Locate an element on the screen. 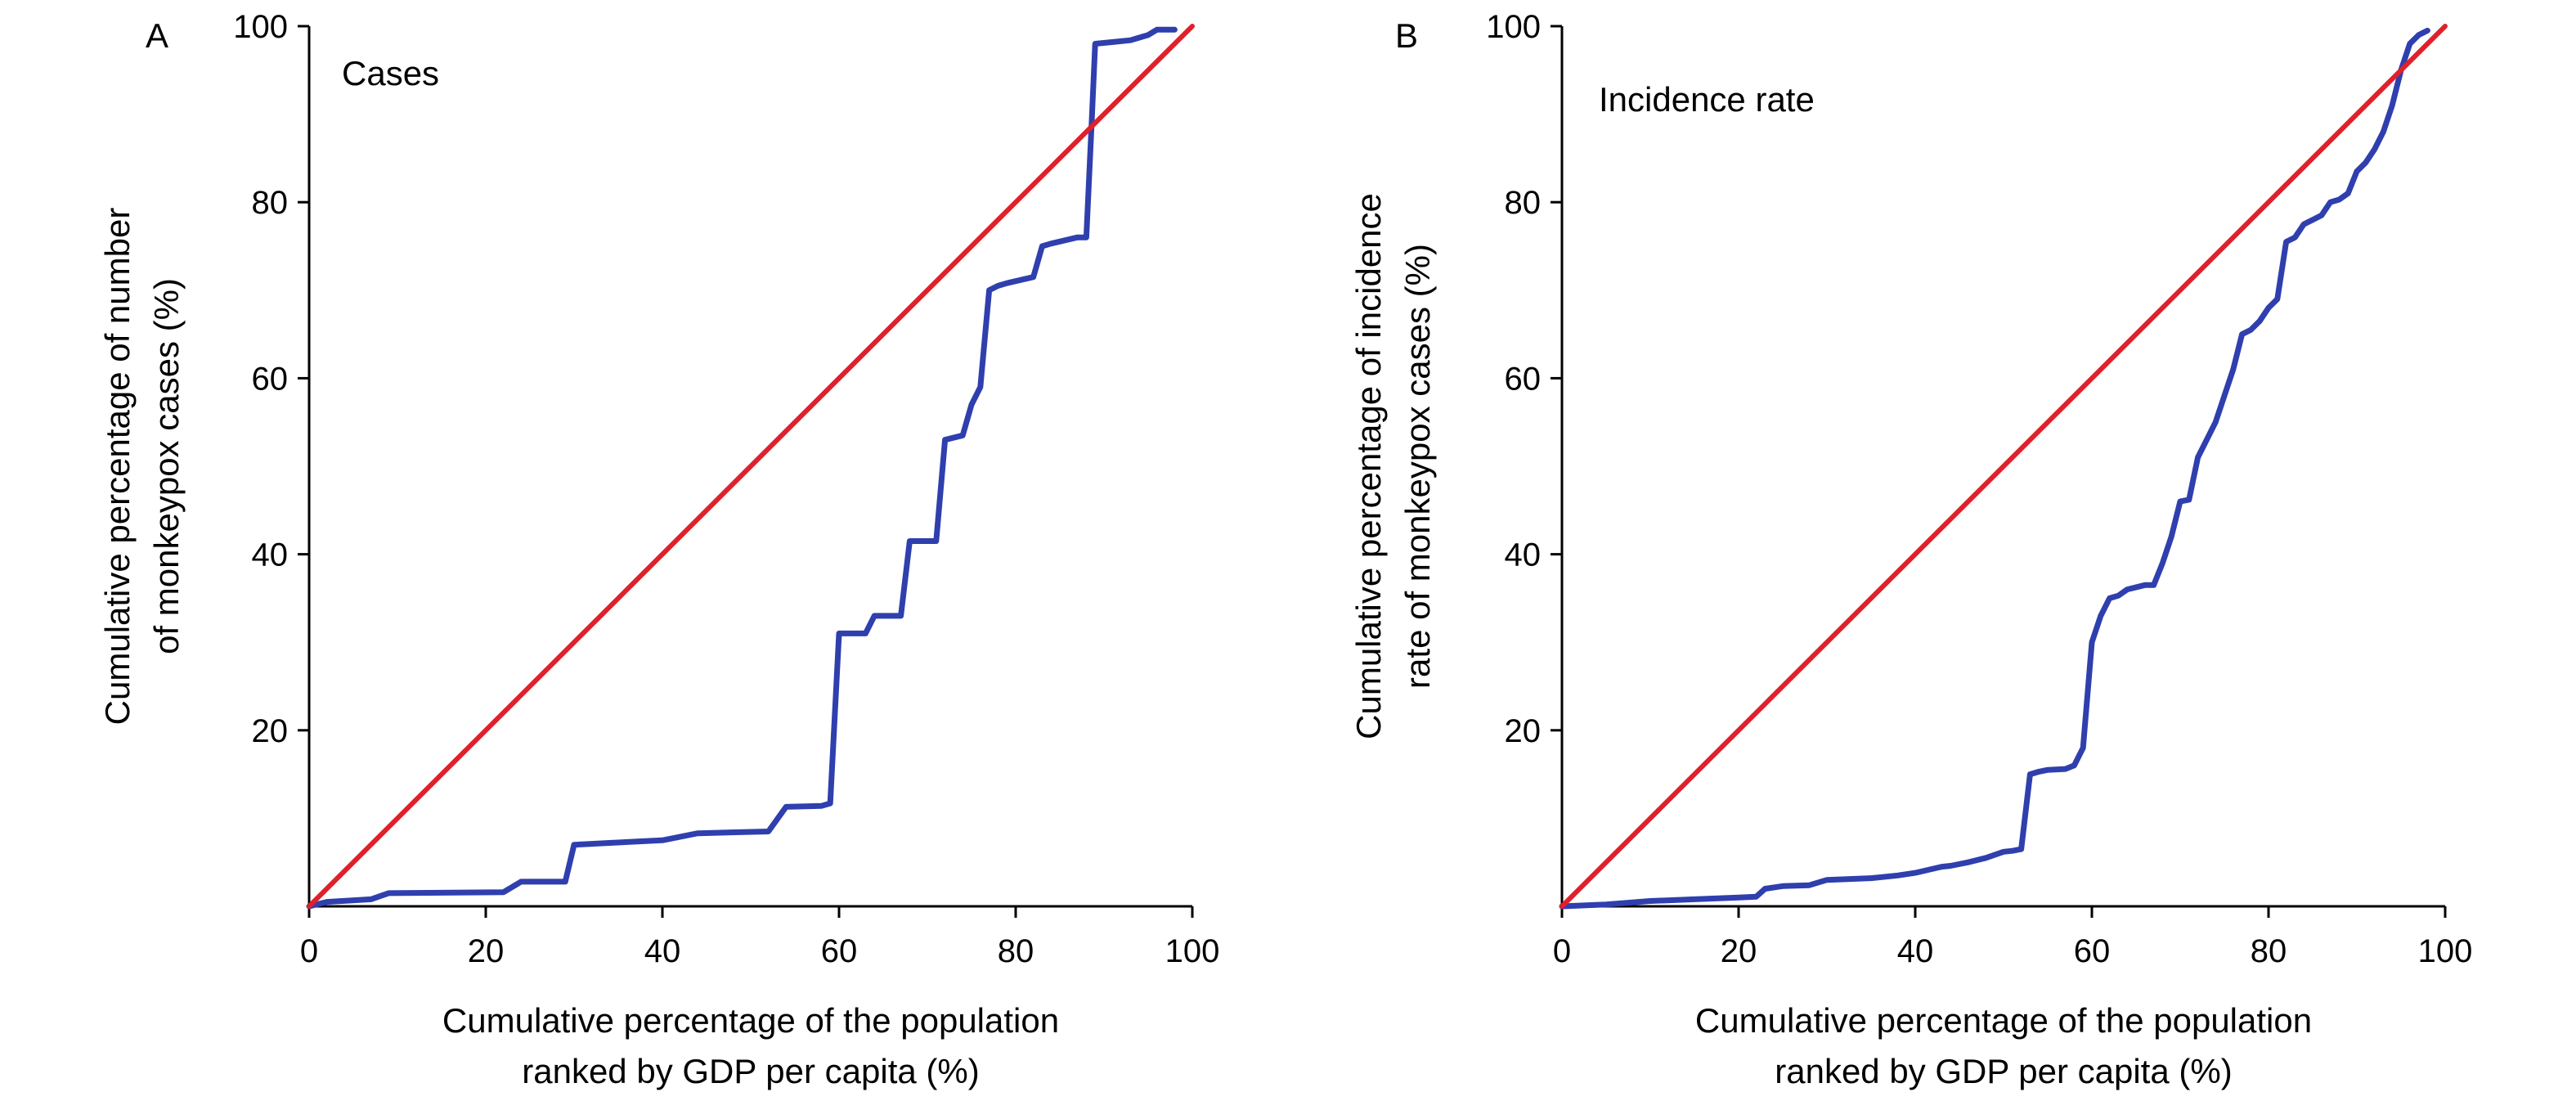 The height and width of the screenshot is (1101, 2576). panel-a-letter: A is located at coordinates (157, 35).